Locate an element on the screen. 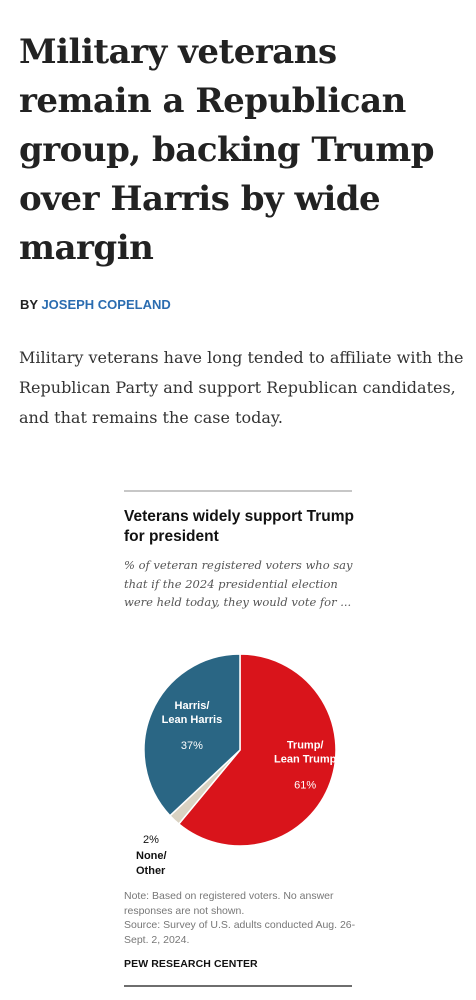 The width and height of the screenshot is (476, 1000). byline: BY JOSEPH COPELAND is located at coordinates (95, 304).